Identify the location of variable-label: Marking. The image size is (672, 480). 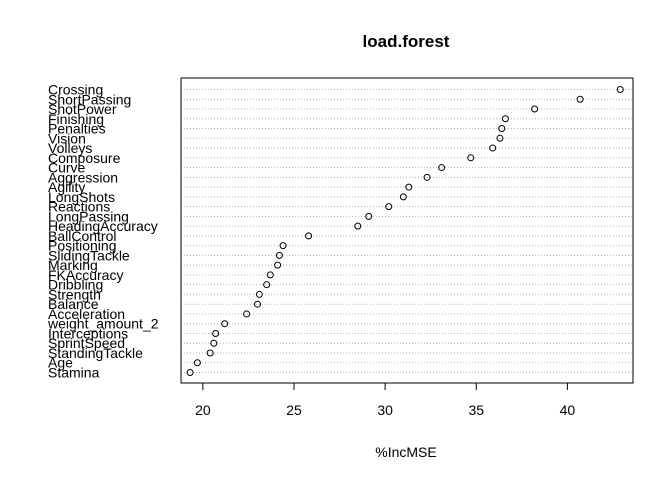
(73, 265).